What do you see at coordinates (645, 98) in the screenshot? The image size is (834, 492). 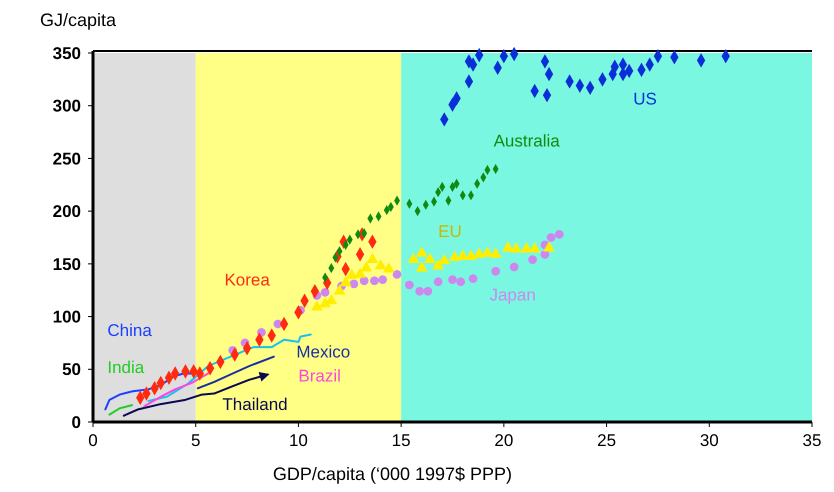 I see `series-label: US` at bounding box center [645, 98].